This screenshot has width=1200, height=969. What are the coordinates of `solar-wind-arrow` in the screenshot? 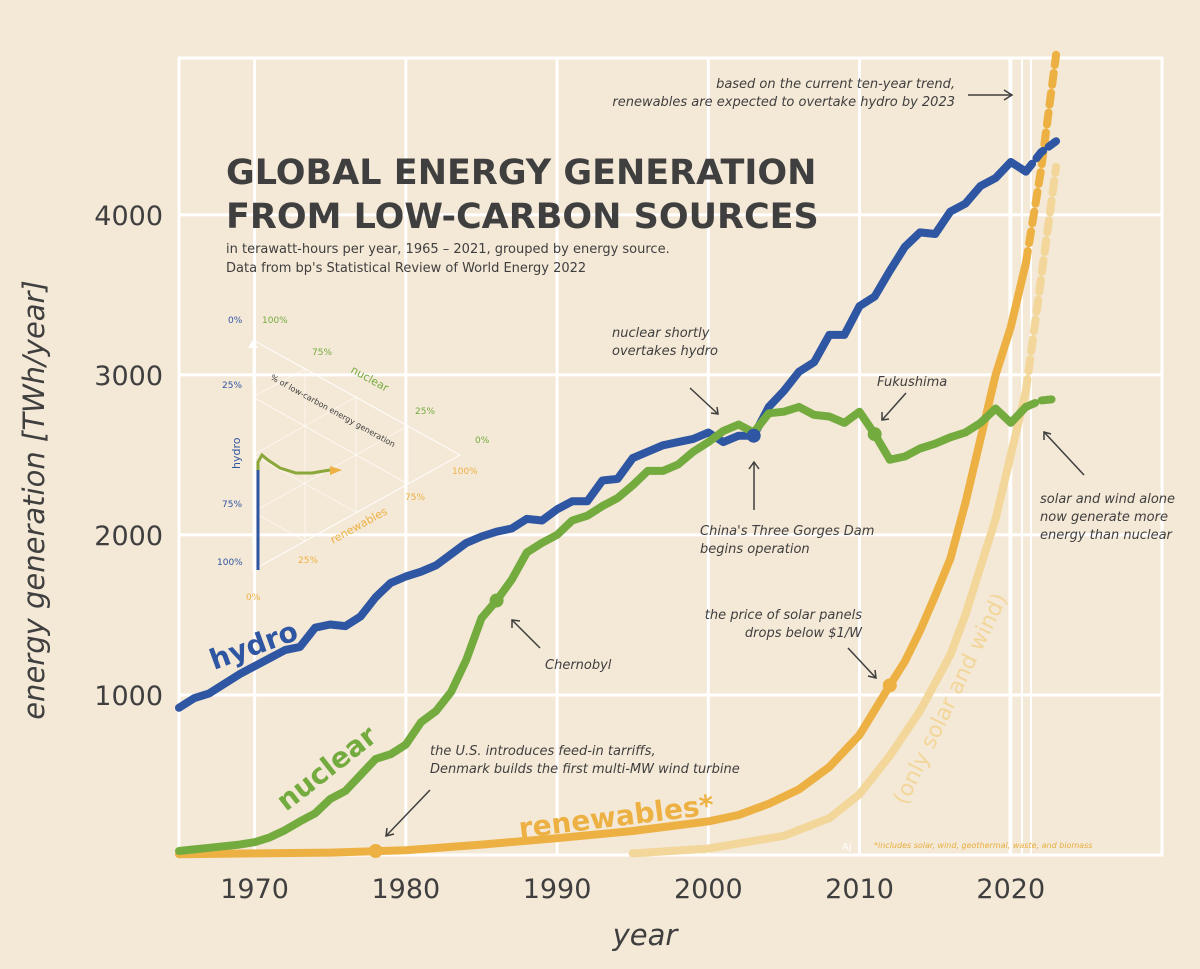 It's located at (1064, 453).